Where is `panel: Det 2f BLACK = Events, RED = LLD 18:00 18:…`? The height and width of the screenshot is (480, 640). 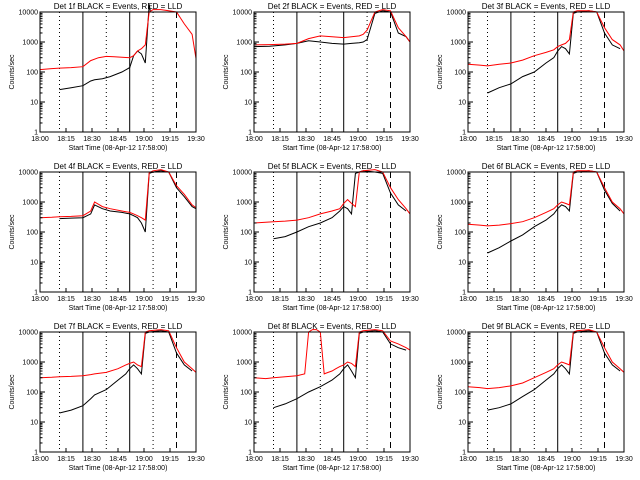
panel: Det 2f BLACK = Events, RED = LLD 18:00 18:… is located at coordinates (321, 77).